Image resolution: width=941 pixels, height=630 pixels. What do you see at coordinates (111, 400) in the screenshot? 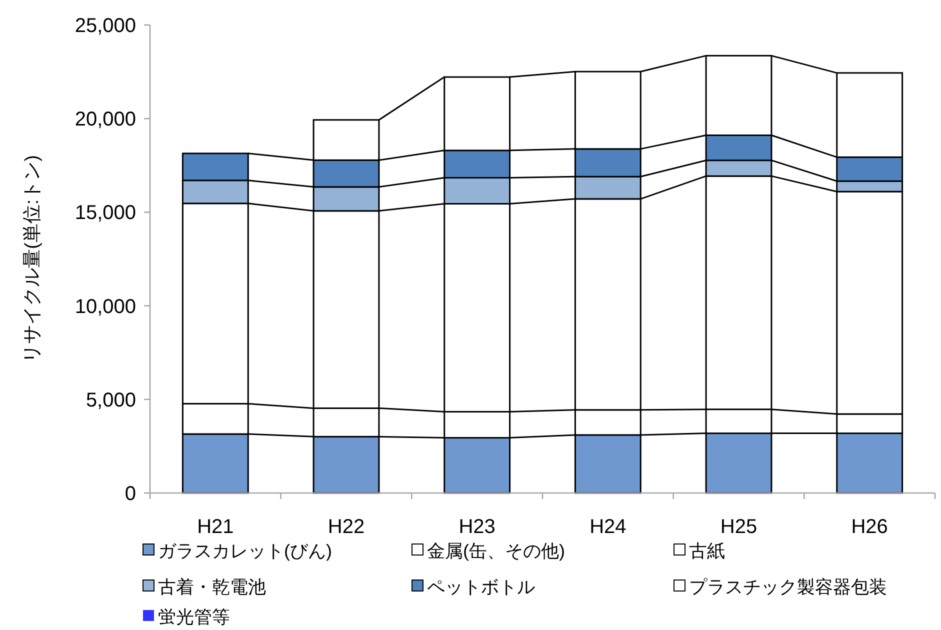
I see `y-tick-label: 5,000` at bounding box center [111, 400].